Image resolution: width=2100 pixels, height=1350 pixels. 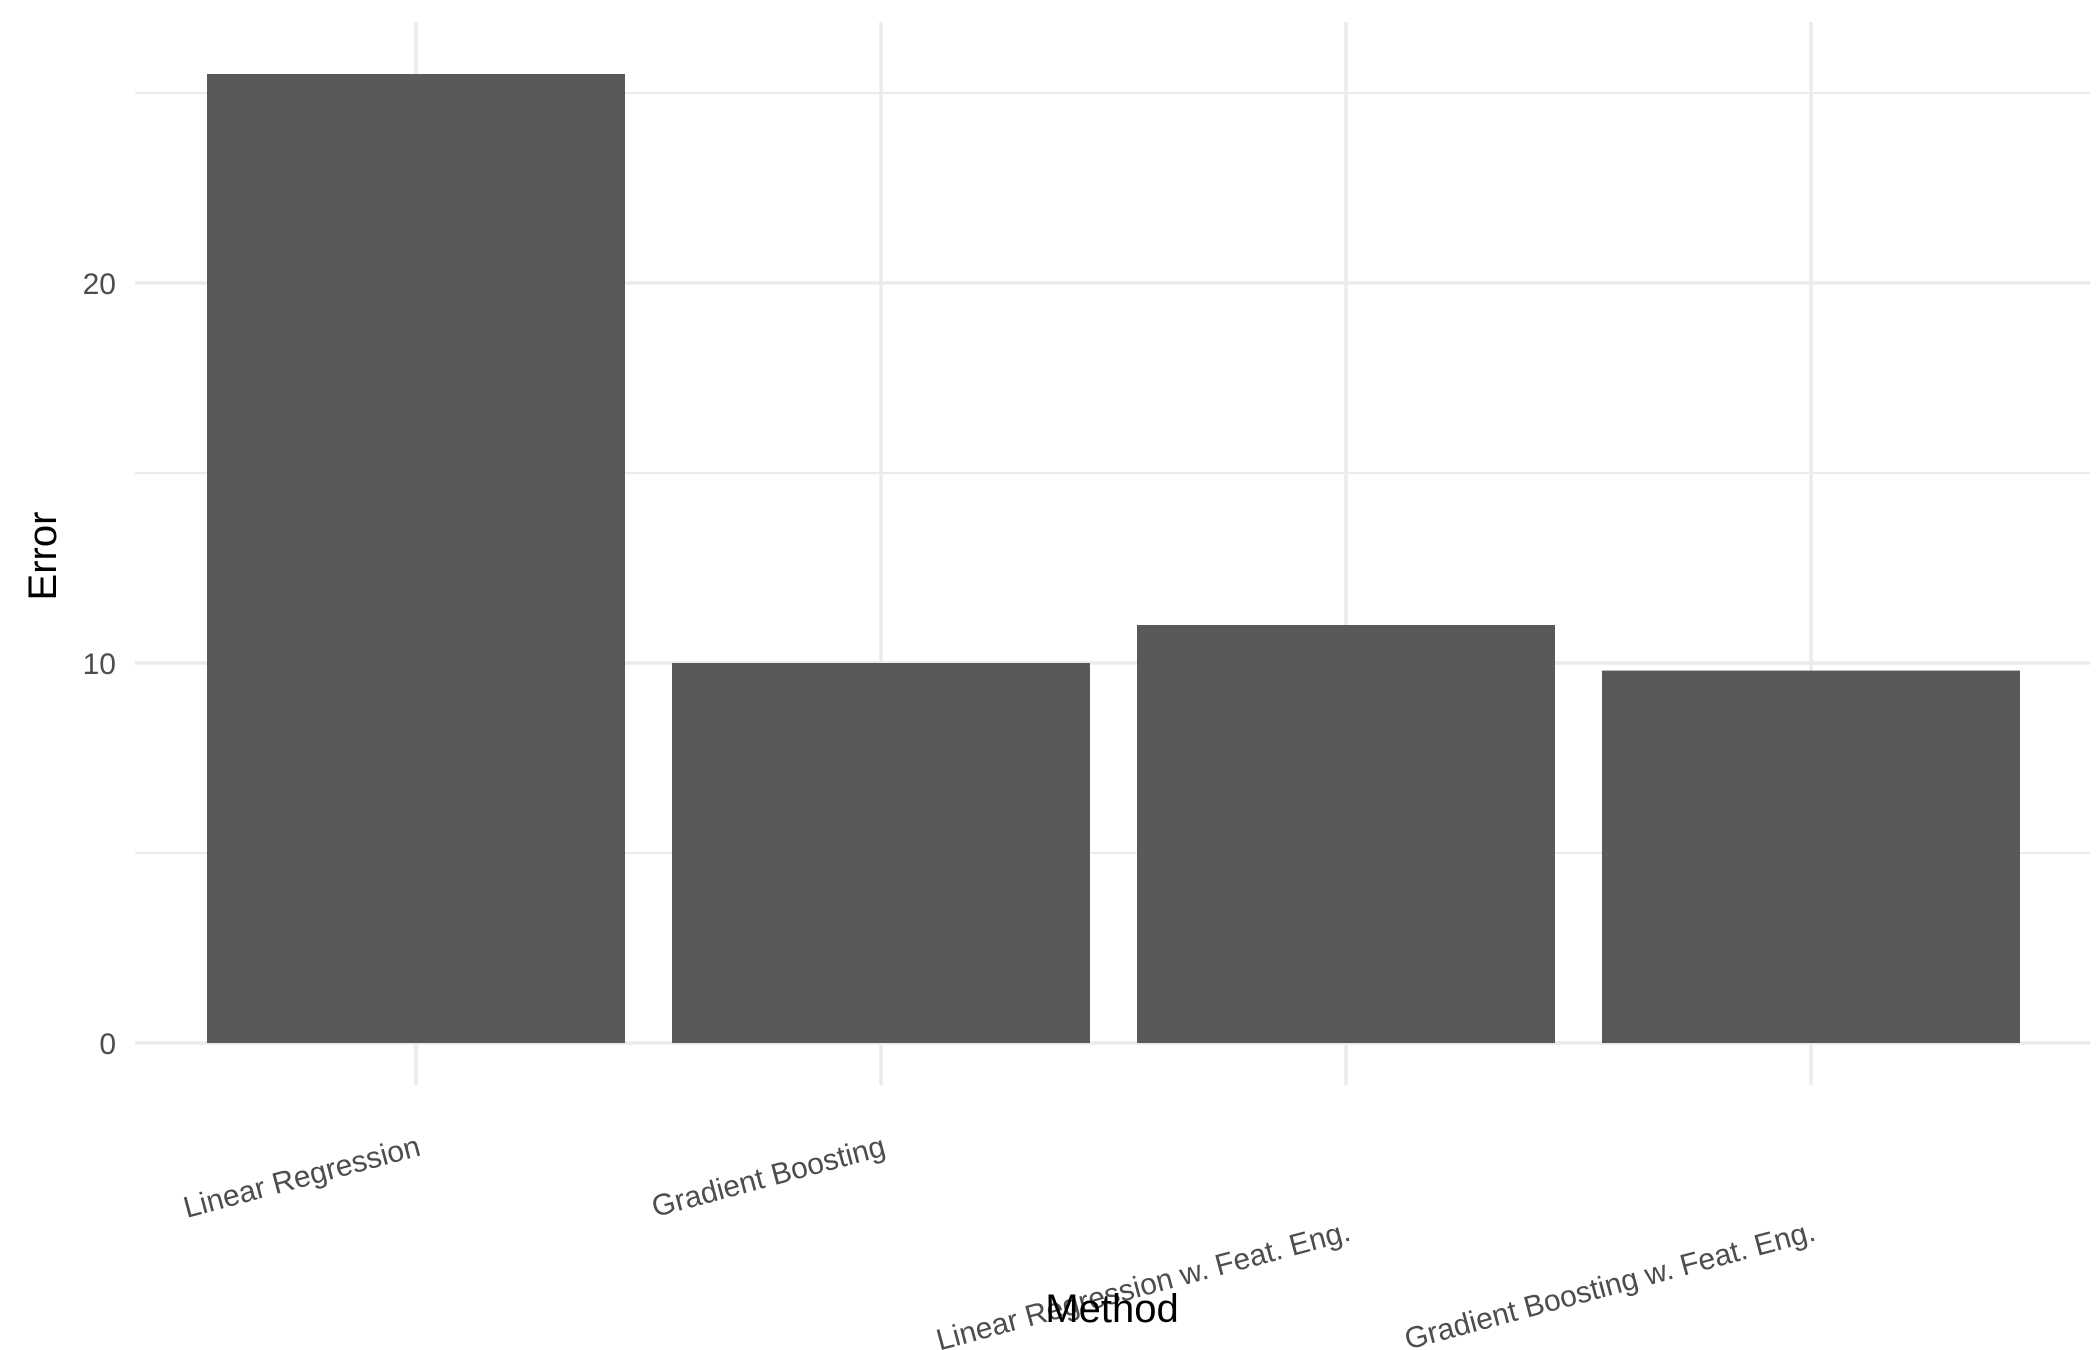 What do you see at coordinates (99, 284) in the screenshot?
I see `y-tick-label: 20` at bounding box center [99, 284].